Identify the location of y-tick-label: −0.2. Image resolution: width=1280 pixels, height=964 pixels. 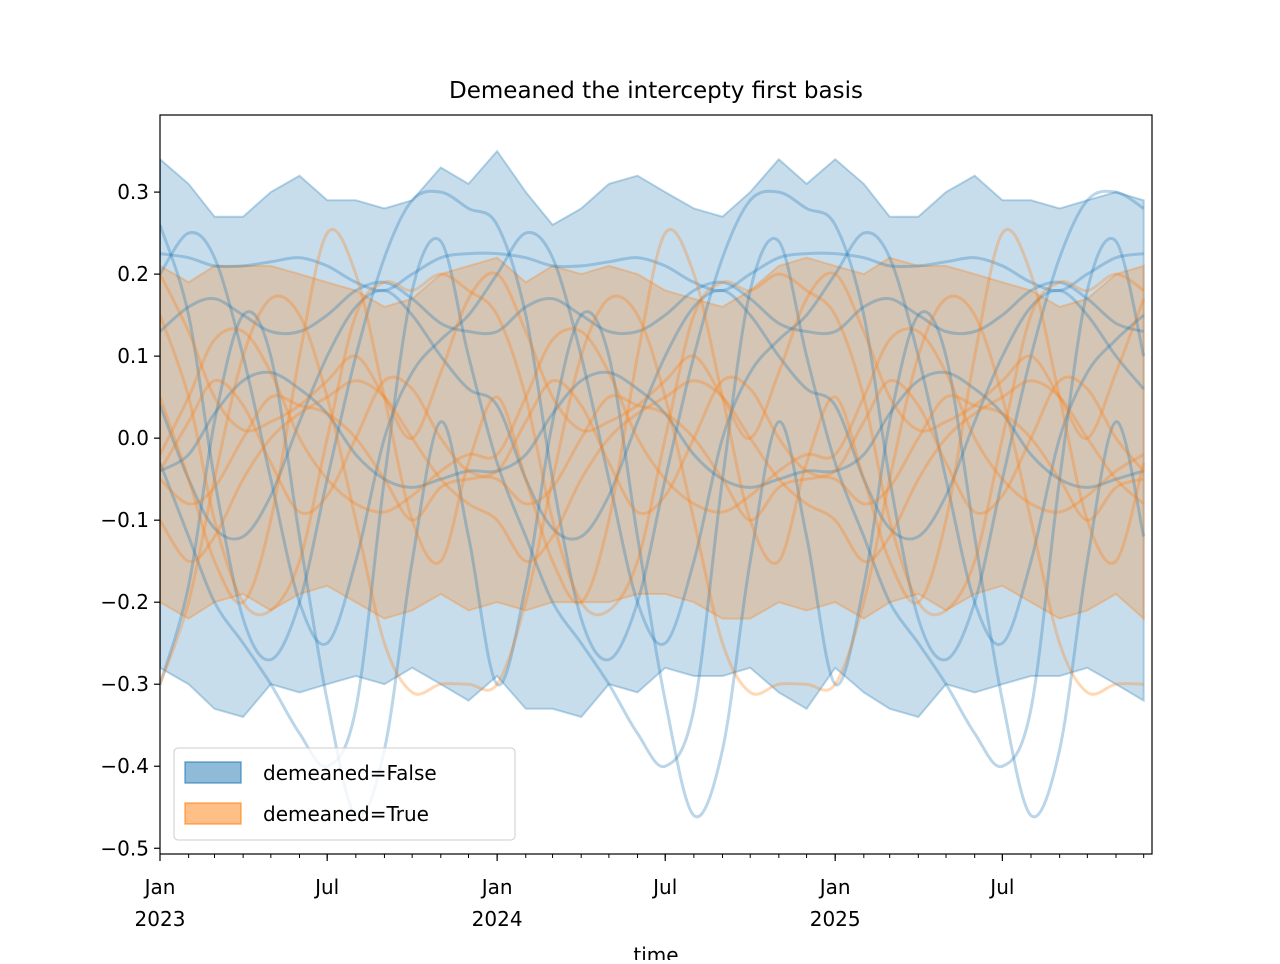
(124, 602).